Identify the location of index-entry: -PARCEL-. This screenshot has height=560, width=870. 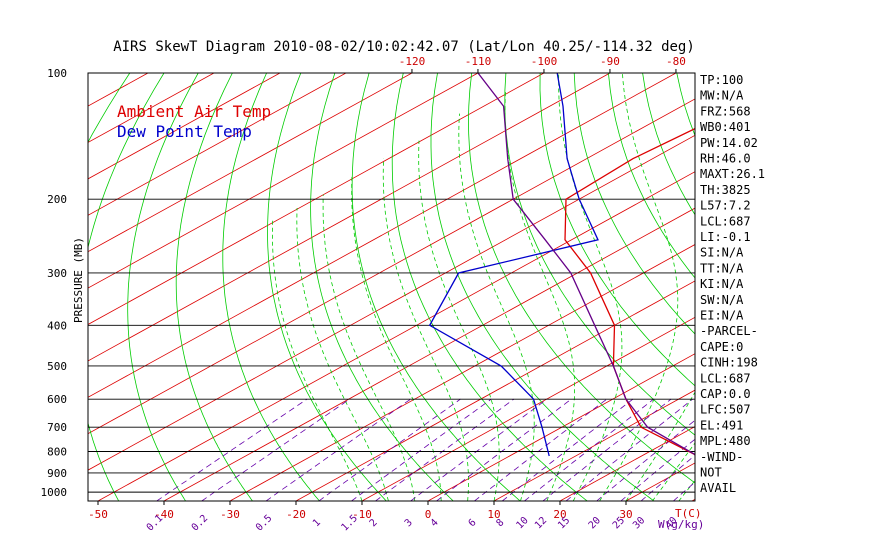
(729, 331).